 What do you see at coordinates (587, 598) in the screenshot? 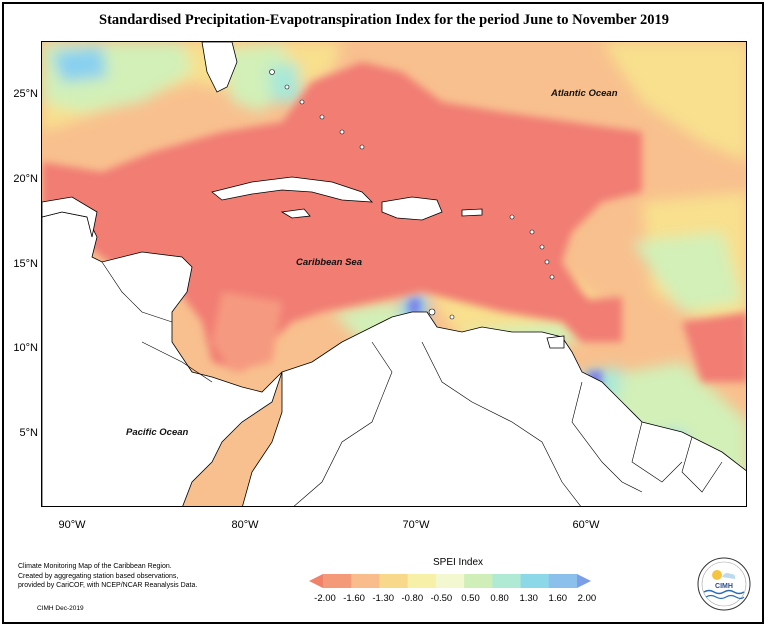
I see `legend-tick-label: 2.00` at bounding box center [587, 598].